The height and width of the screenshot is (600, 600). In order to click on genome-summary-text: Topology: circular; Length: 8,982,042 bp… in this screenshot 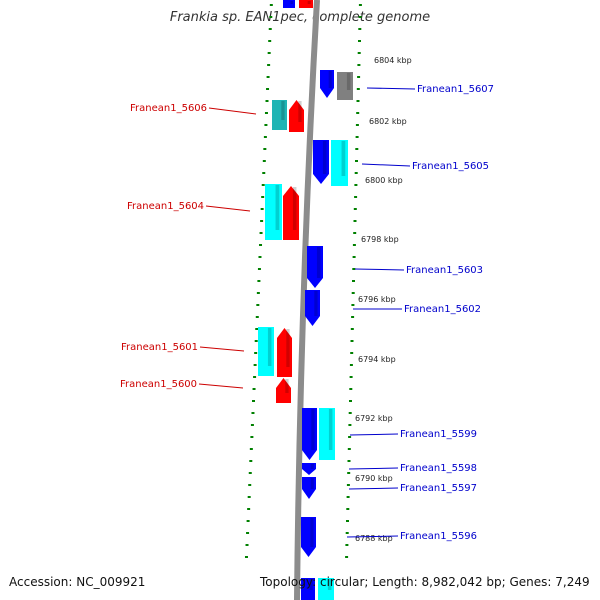, I will do `click(425, 582)`.